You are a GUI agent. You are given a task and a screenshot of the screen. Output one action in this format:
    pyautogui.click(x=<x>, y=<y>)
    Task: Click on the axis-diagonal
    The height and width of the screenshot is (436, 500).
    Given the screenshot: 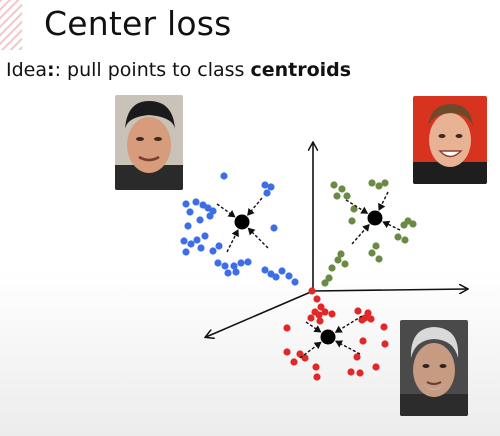 What is the action you would take?
    pyautogui.click(x=260, y=313)
    